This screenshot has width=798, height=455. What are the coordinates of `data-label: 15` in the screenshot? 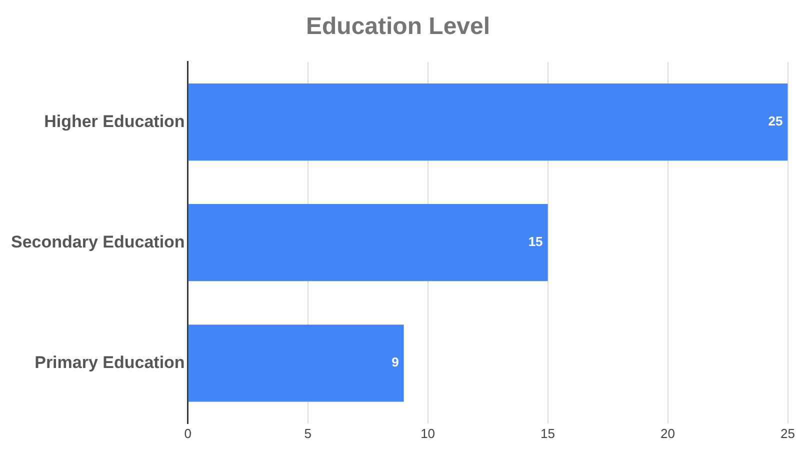 It's located at (535, 242).